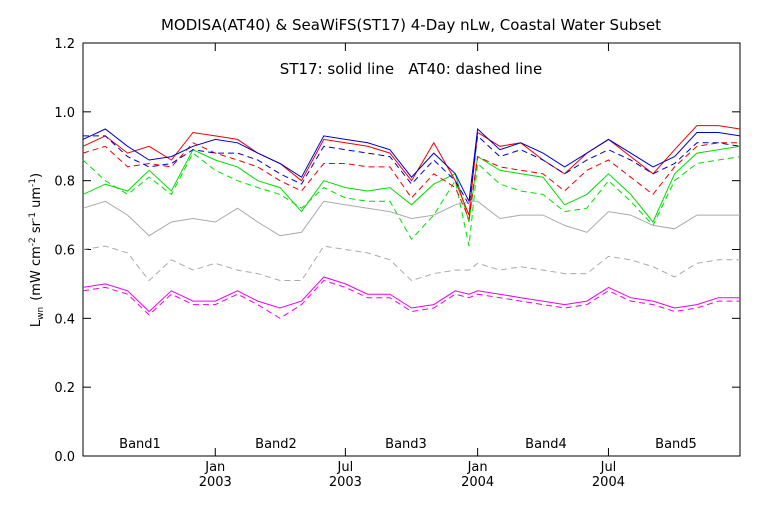 The height and width of the screenshot is (517, 768). I want to click on series-line-band5-dashed, so click(411, 299).